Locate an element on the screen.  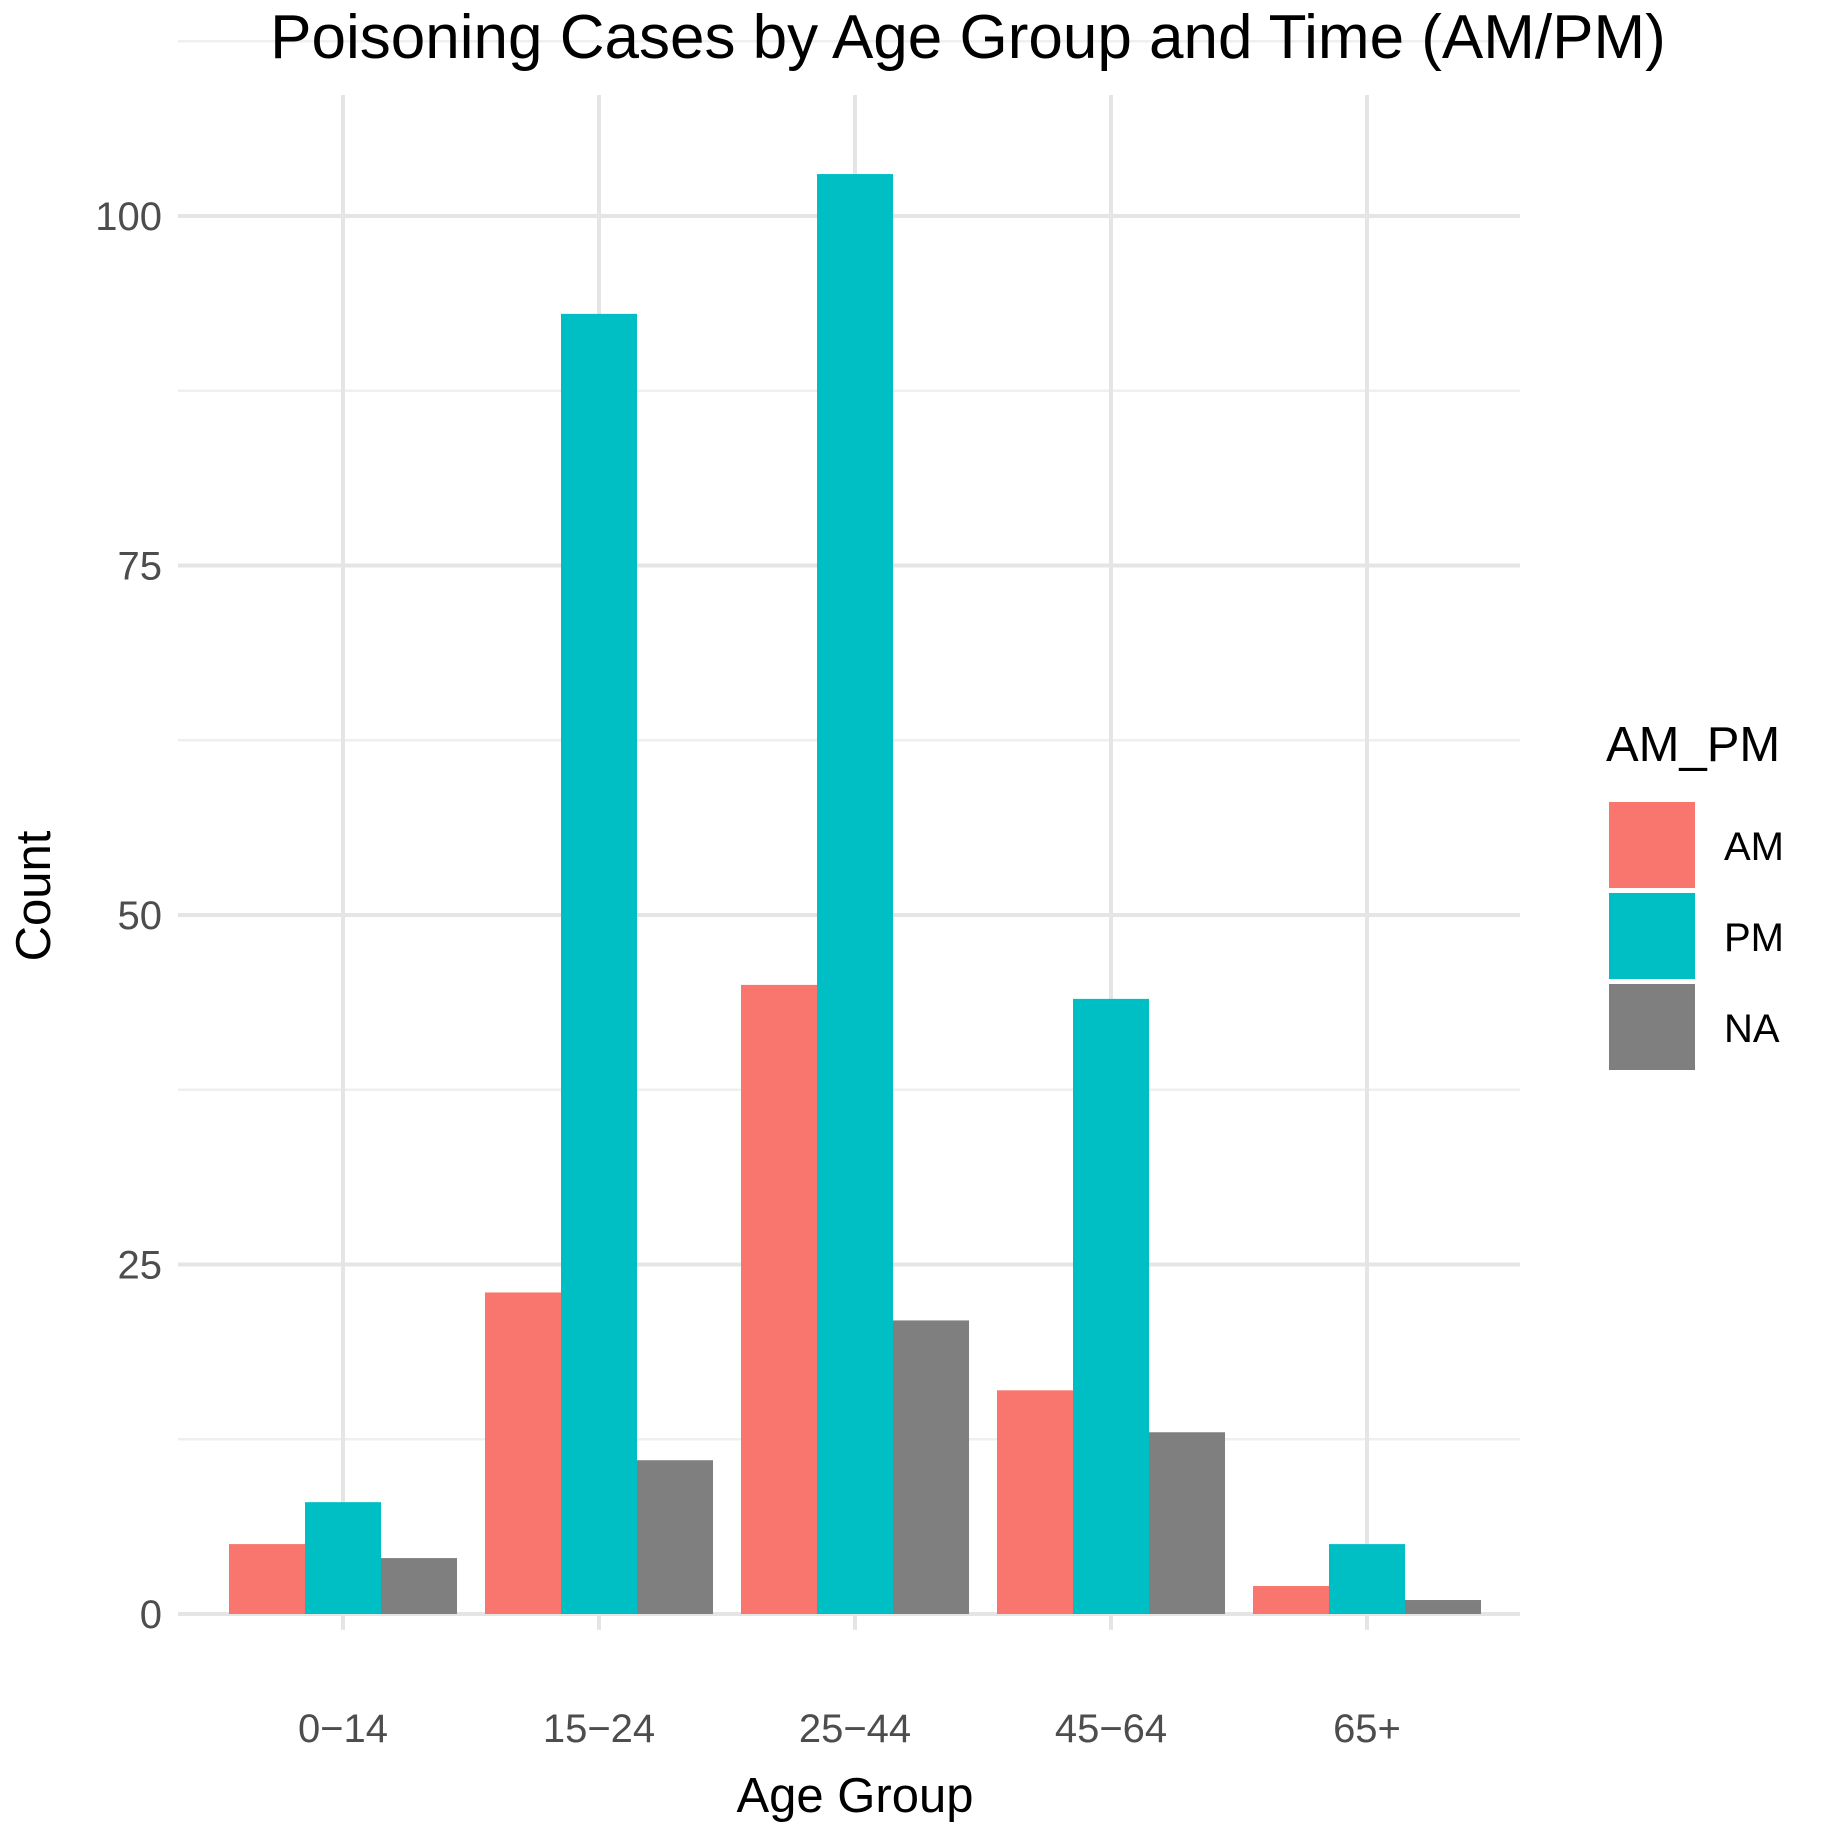
y-tick-label: 100 is located at coordinates (128, 217).